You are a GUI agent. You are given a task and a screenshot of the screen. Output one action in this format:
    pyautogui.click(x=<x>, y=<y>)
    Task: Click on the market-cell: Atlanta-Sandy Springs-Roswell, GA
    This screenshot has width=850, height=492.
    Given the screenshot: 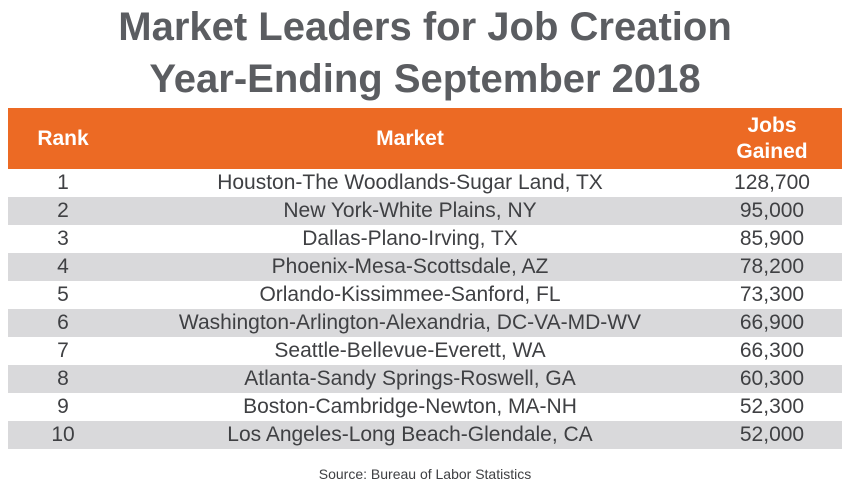 What is the action you would take?
    pyautogui.click(x=410, y=378)
    